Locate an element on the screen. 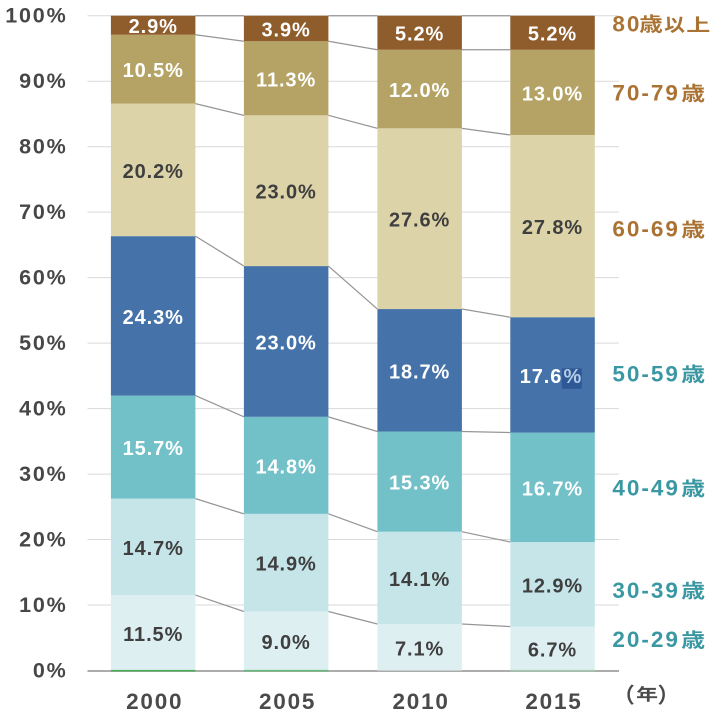 Image resolution: width=711 pixels, height=719 pixels. svg-text: 2000 is located at coordinates (154, 701).